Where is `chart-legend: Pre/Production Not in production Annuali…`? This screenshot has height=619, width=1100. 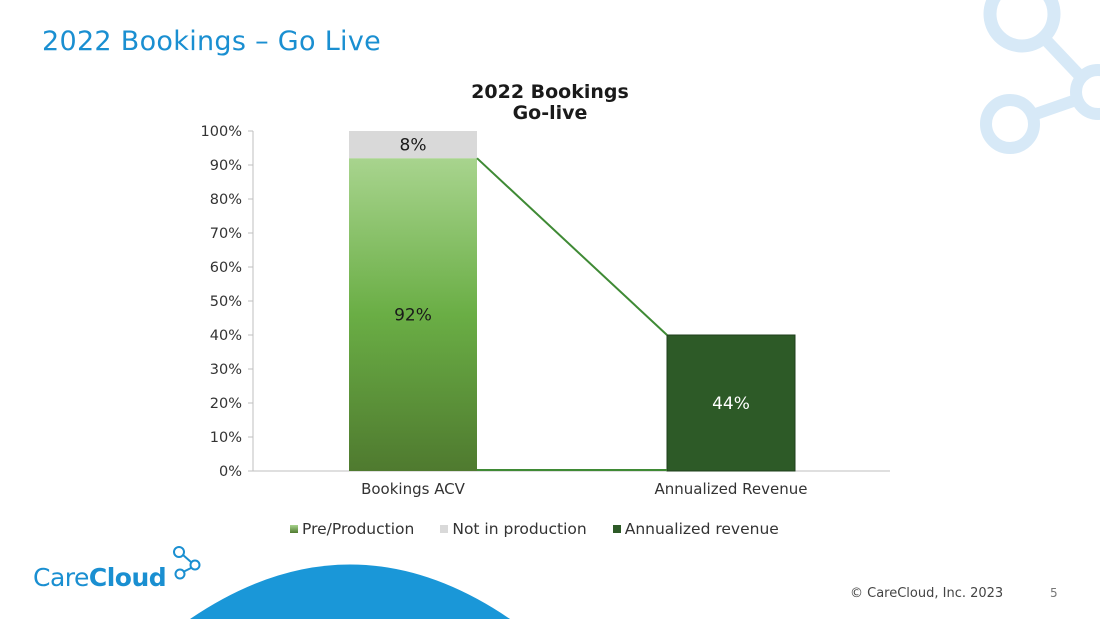 chart-legend: Pre/Production Not in production Annuali… is located at coordinates (534, 529).